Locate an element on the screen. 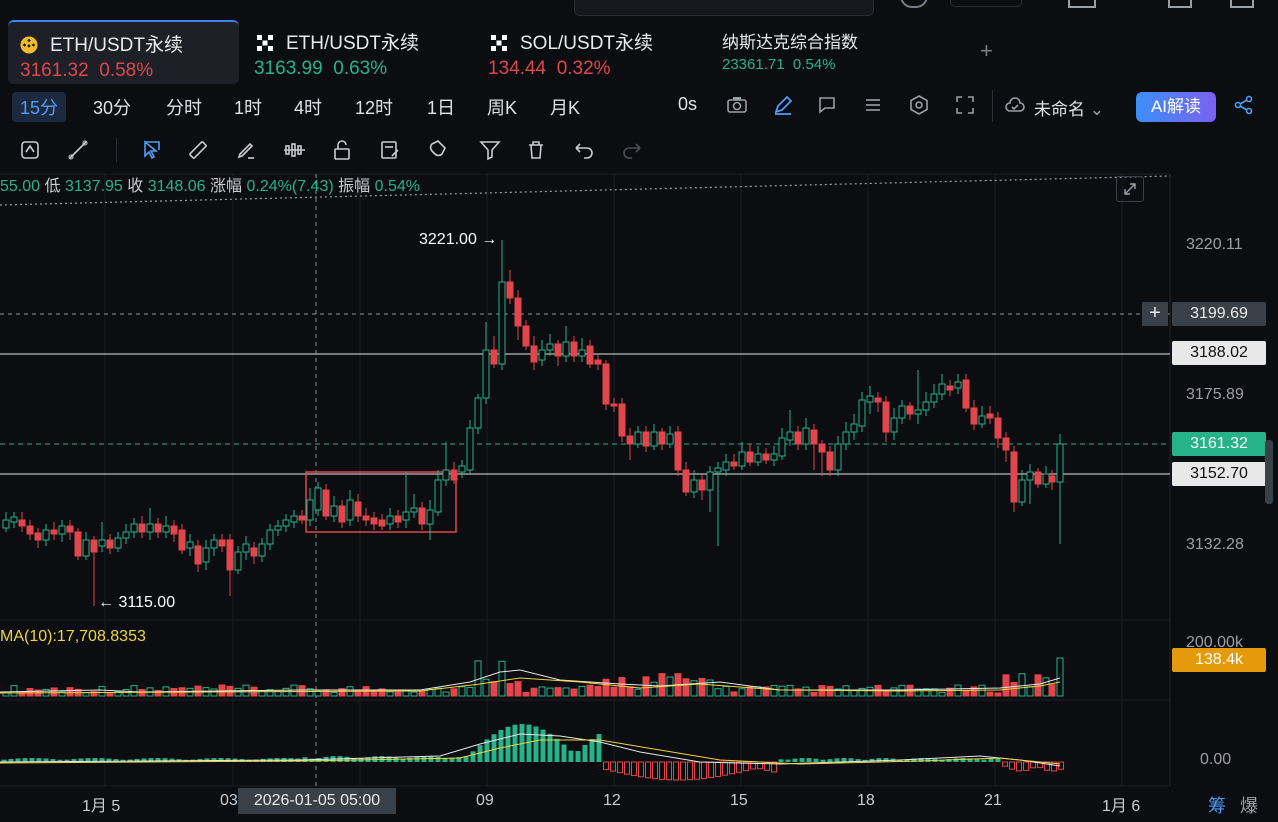 This screenshot has height=822, width=1278. trash-icon is located at coordinates (536, 150).